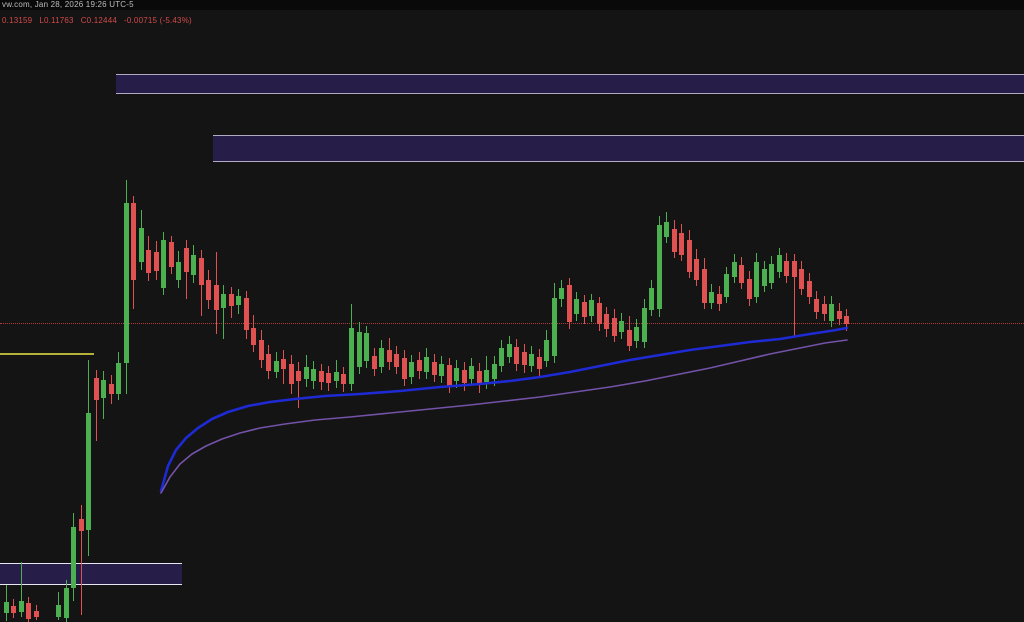  What do you see at coordinates (56, 20) in the screenshot?
I see `readout-low: L0.11763` at bounding box center [56, 20].